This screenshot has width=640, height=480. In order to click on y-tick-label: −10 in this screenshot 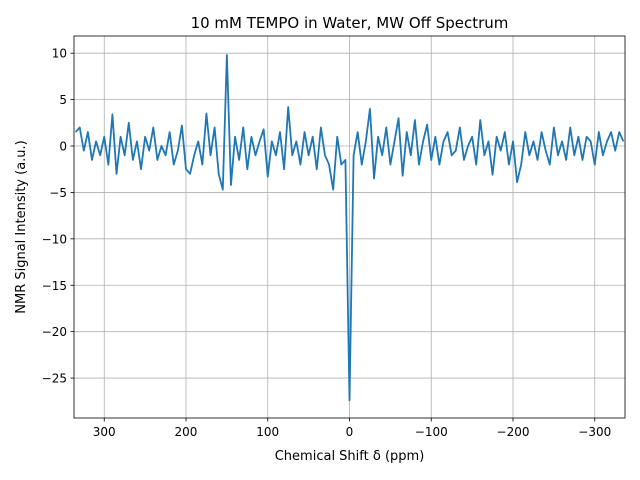, I will do `click(54, 239)`.